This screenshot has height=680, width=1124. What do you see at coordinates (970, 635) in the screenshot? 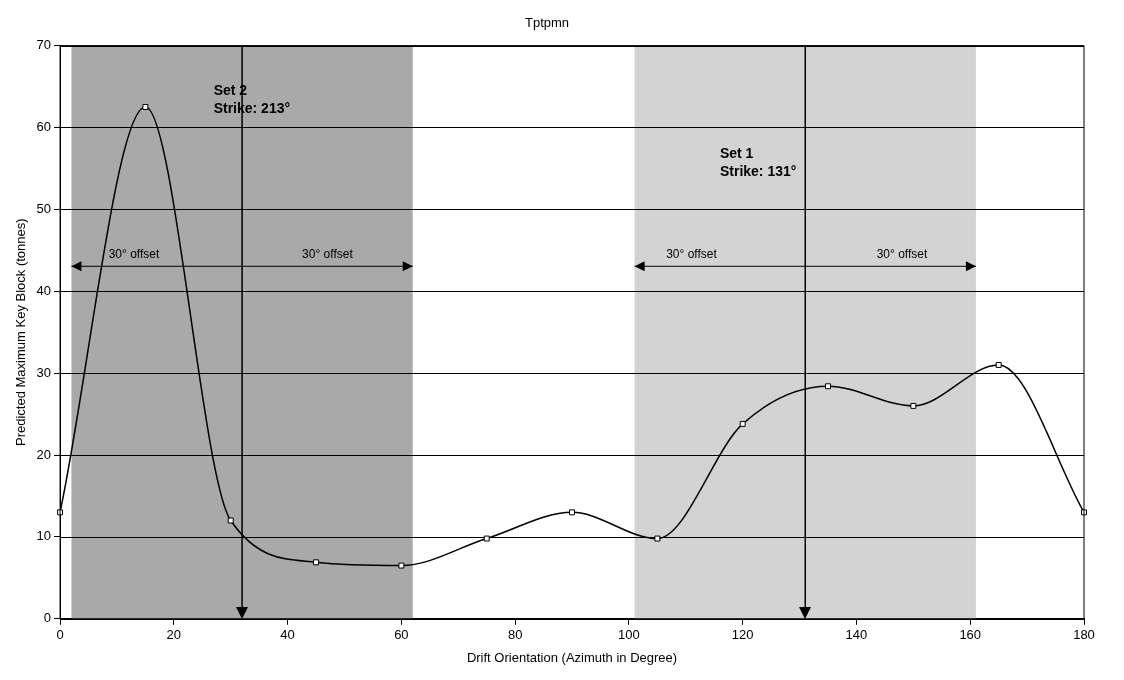
I see `x-tick-label: 160` at bounding box center [970, 635].